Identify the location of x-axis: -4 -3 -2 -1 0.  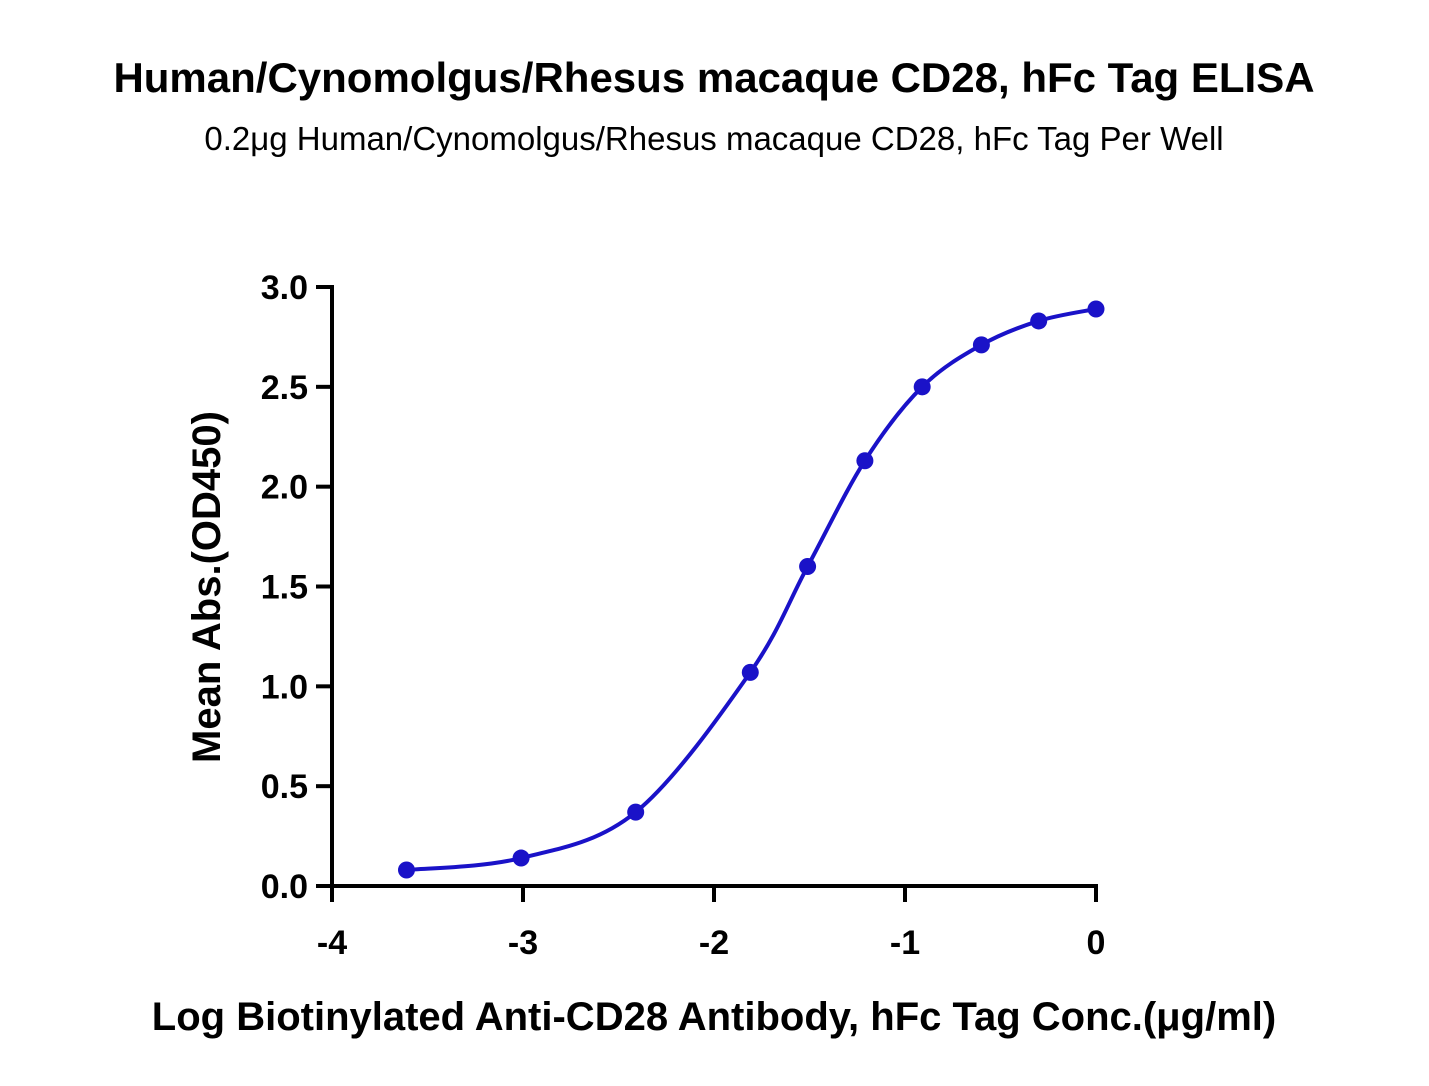
(711, 923).